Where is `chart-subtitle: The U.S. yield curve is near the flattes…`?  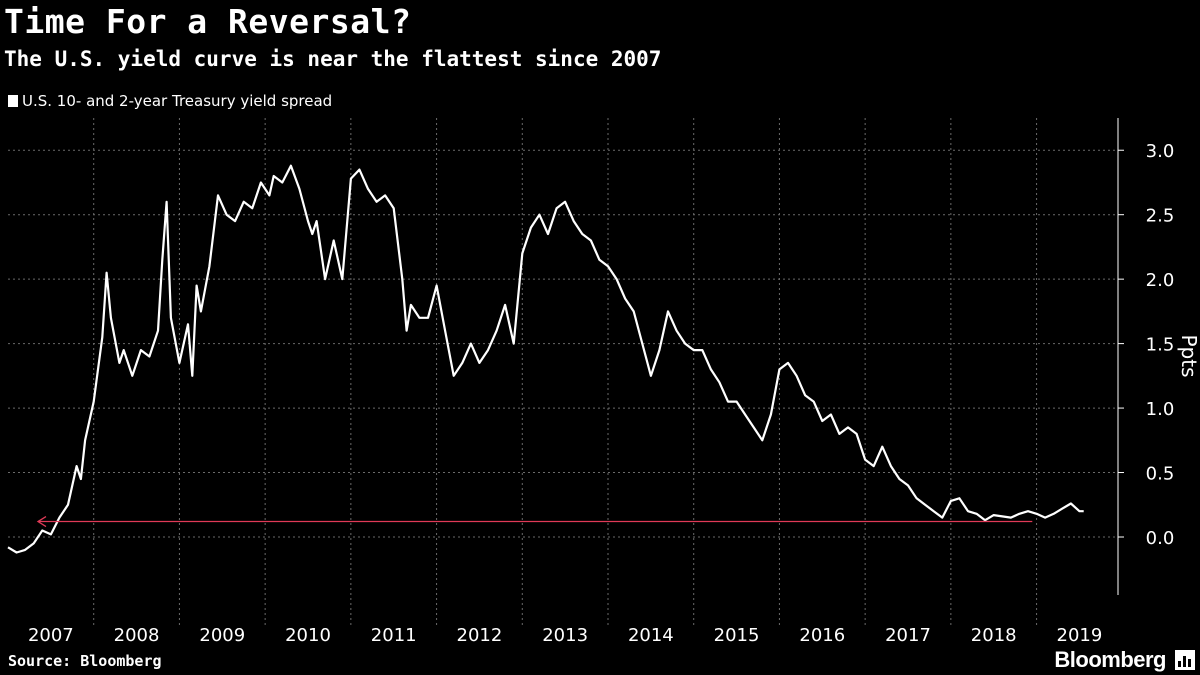 chart-subtitle: The U.S. yield curve is near the flattes… is located at coordinates (333, 59).